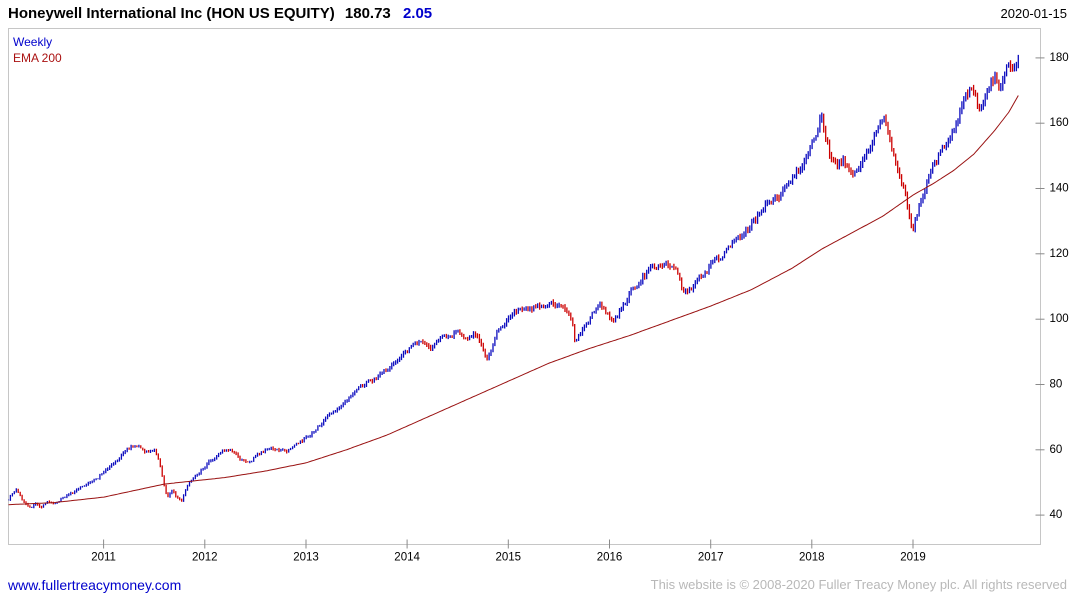 The image size is (1075, 600). Describe the element at coordinates (37, 50) in the screenshot. I see `chart-legend: Weekly EMA 200` at that location.